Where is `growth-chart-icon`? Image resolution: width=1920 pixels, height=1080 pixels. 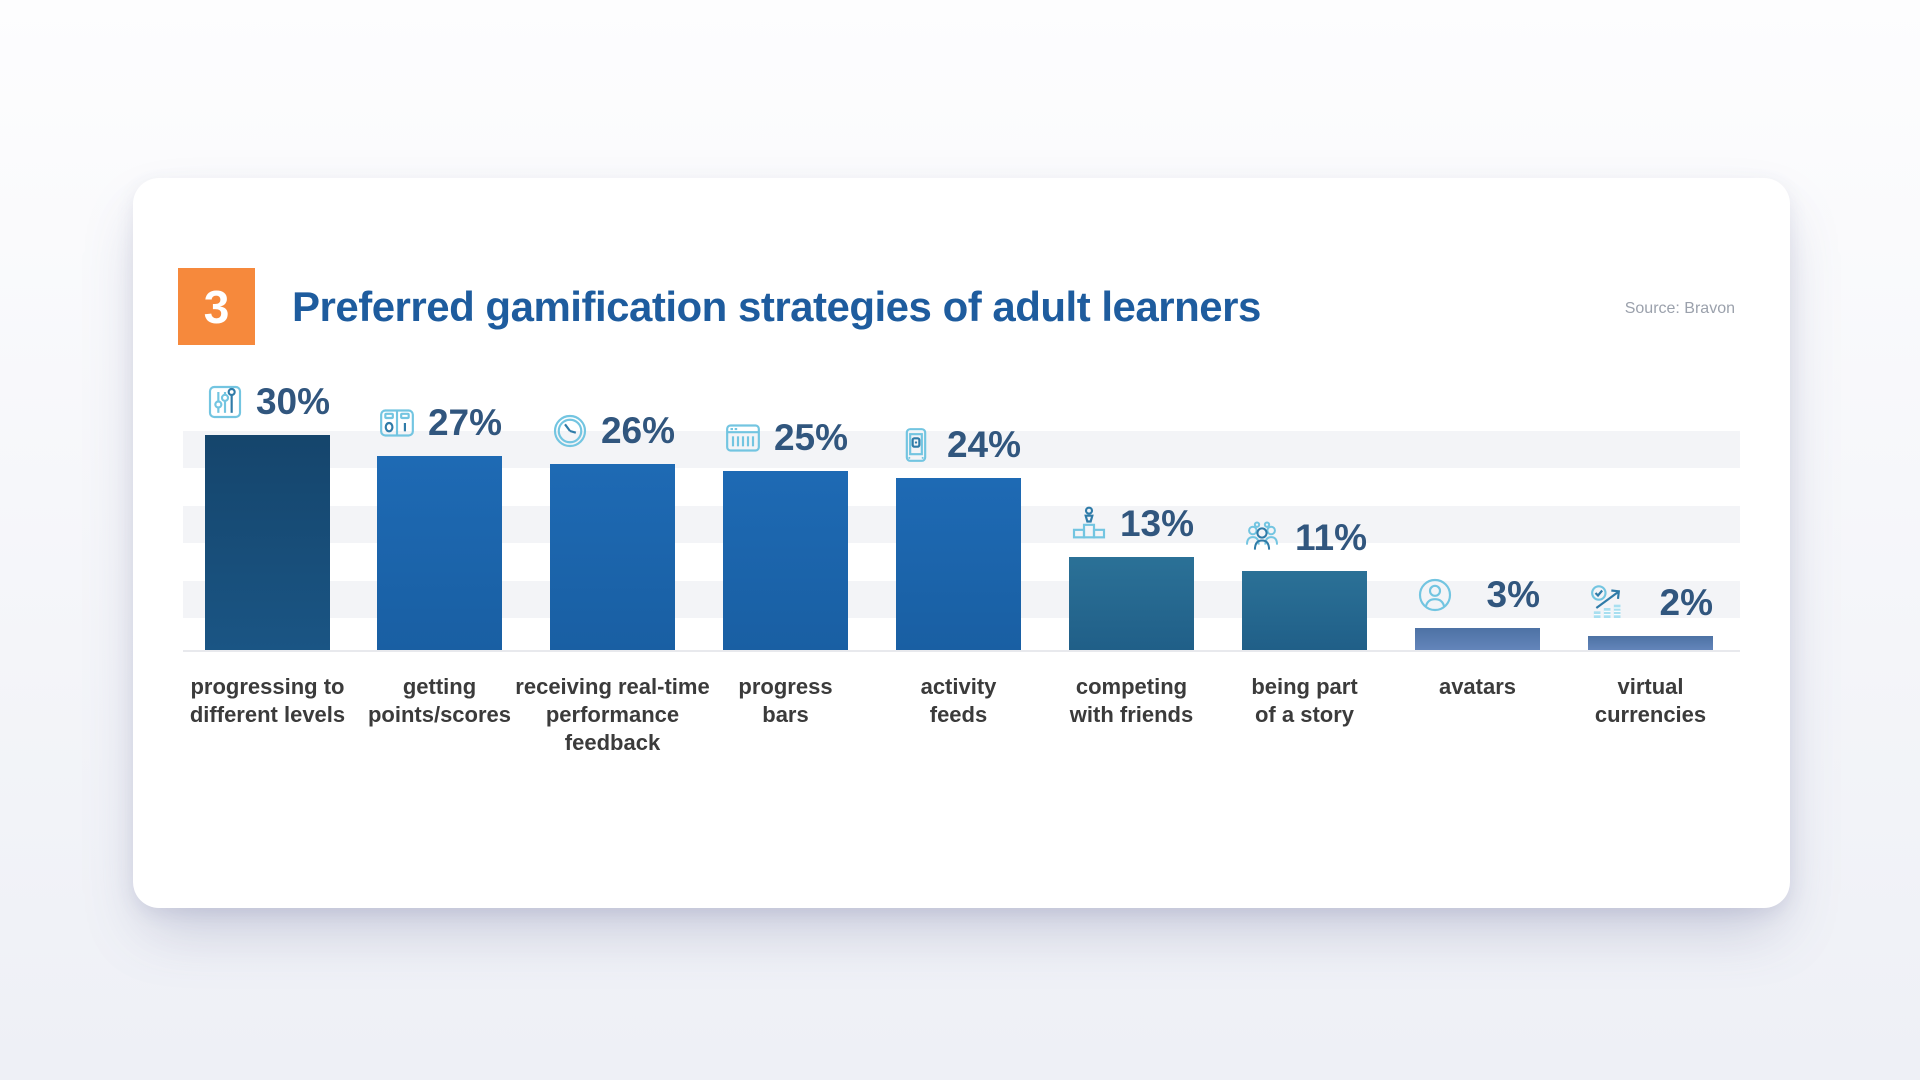
growth-chart-icon is located at coordinates (1608, 603).